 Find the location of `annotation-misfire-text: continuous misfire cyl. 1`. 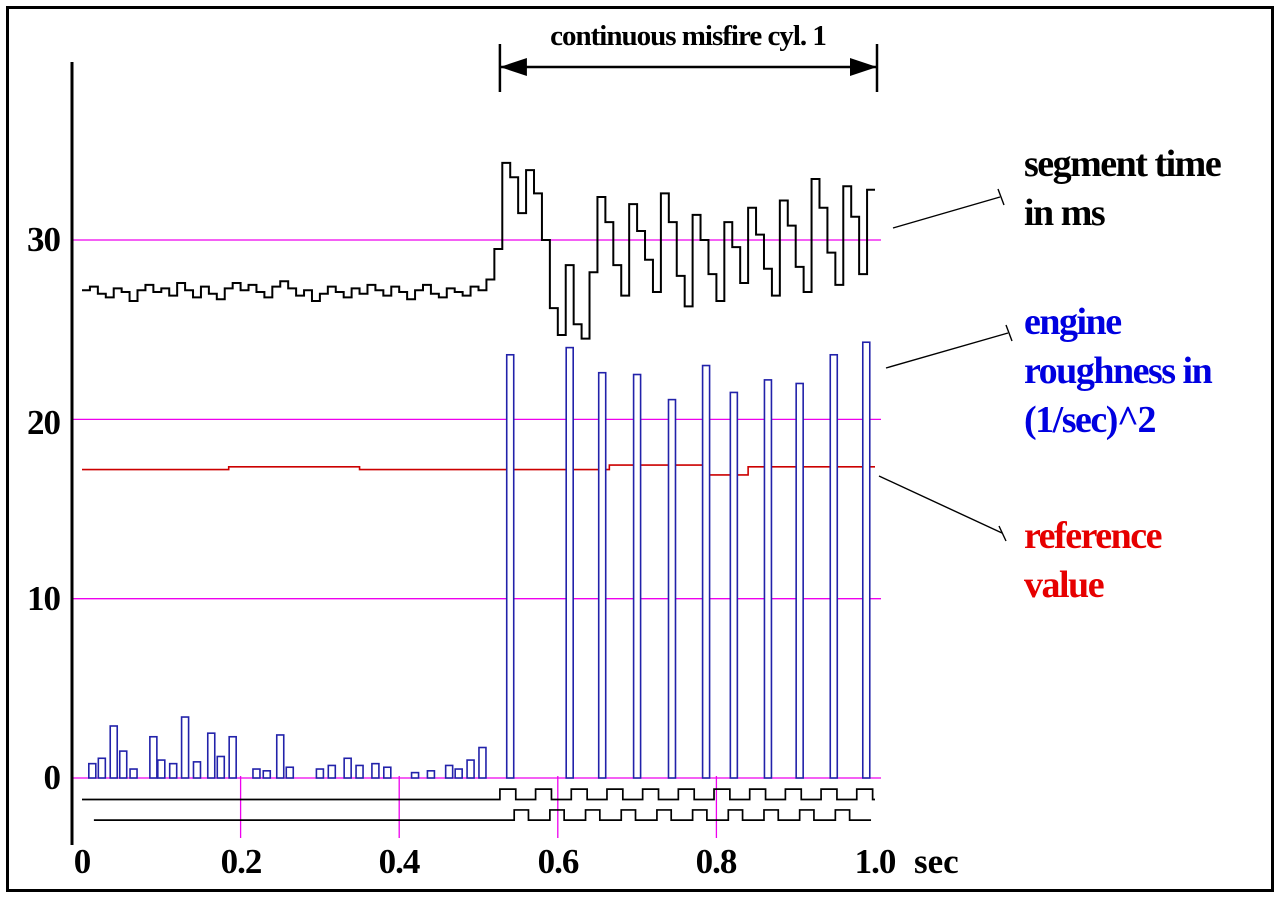

annotation-misfire-text: continuous misfire cyl. 1 is located at coordinates (688, 36).